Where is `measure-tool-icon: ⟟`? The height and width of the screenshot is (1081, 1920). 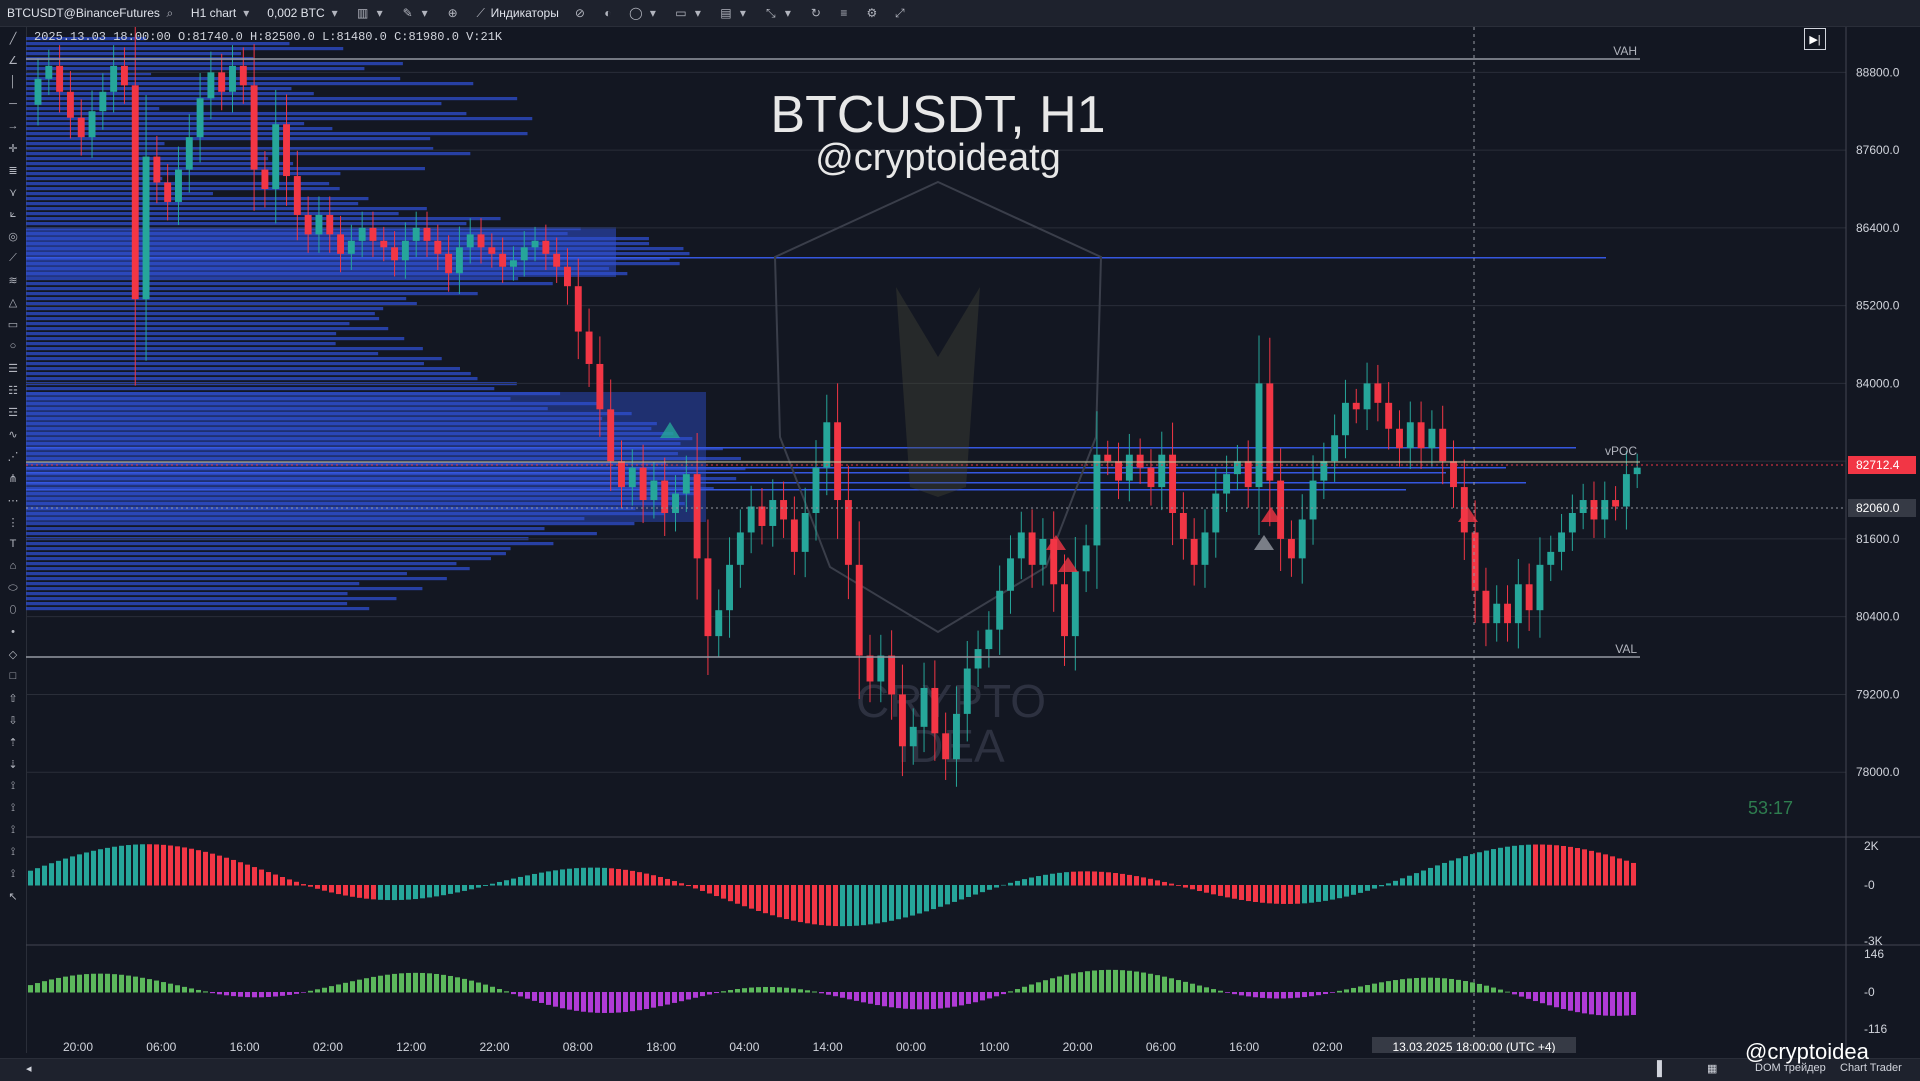 measure-tool-icon: ⟟ is located at coordinates (13, 785).